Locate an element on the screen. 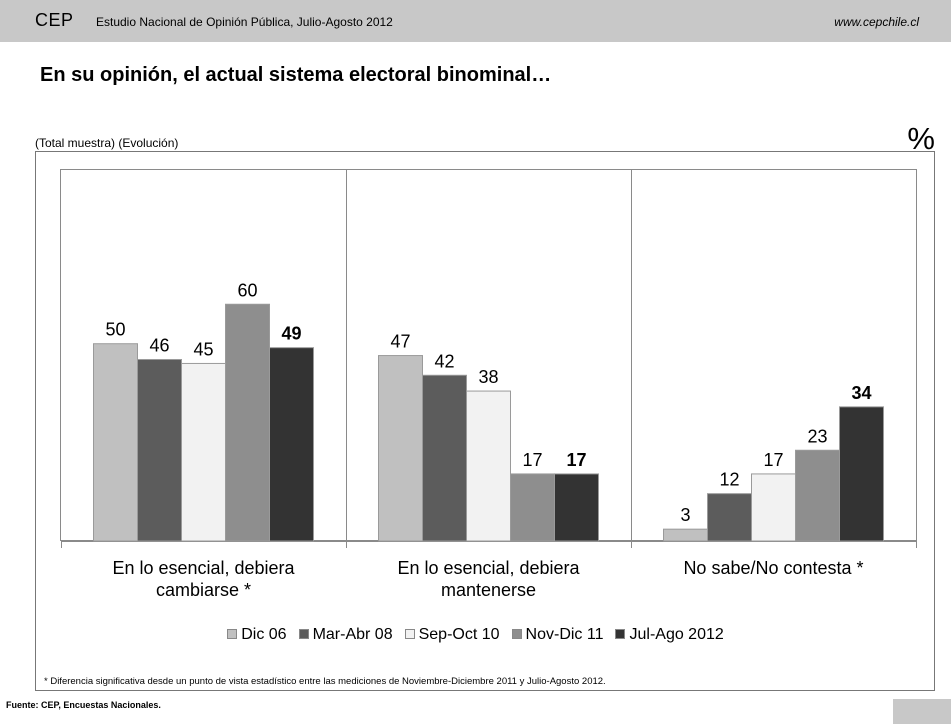 This screenshot has width=951, height=724. legend-label: Mar-Abr 08 is located at coordinates (352, 634).